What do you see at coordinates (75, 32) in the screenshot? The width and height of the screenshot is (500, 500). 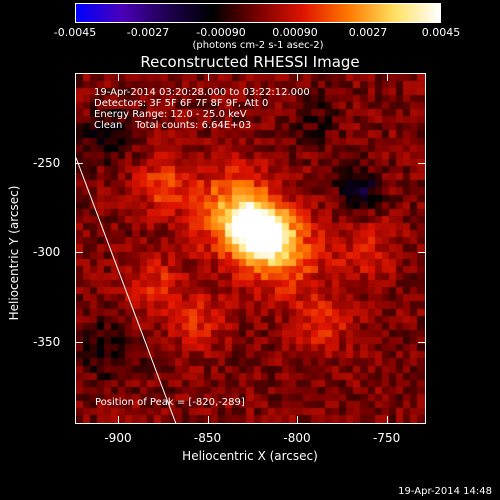 I see `colorbar-tick-label: -0.0045` at bounding box center [75, 32].